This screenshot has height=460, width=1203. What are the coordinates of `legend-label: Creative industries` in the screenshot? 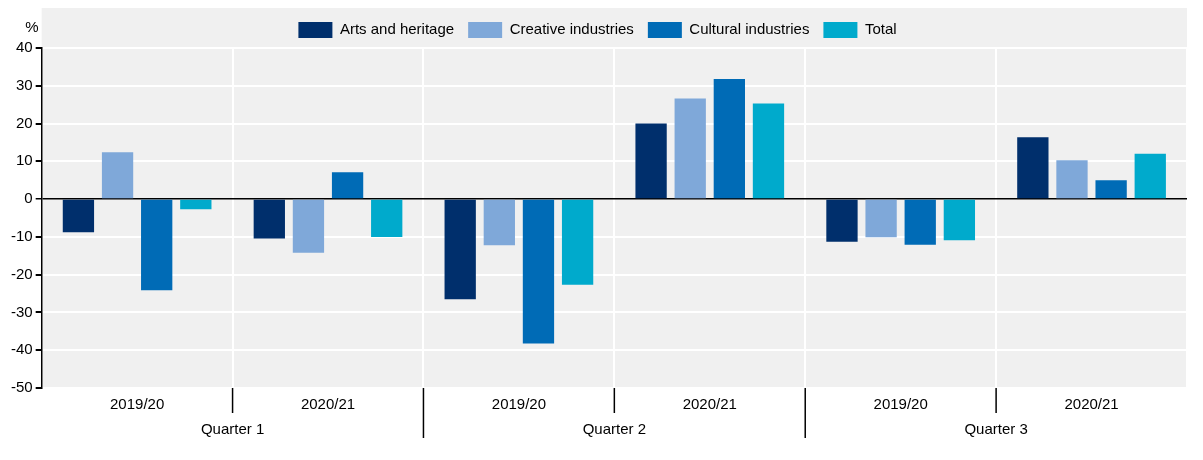 It's located at (571, 29).